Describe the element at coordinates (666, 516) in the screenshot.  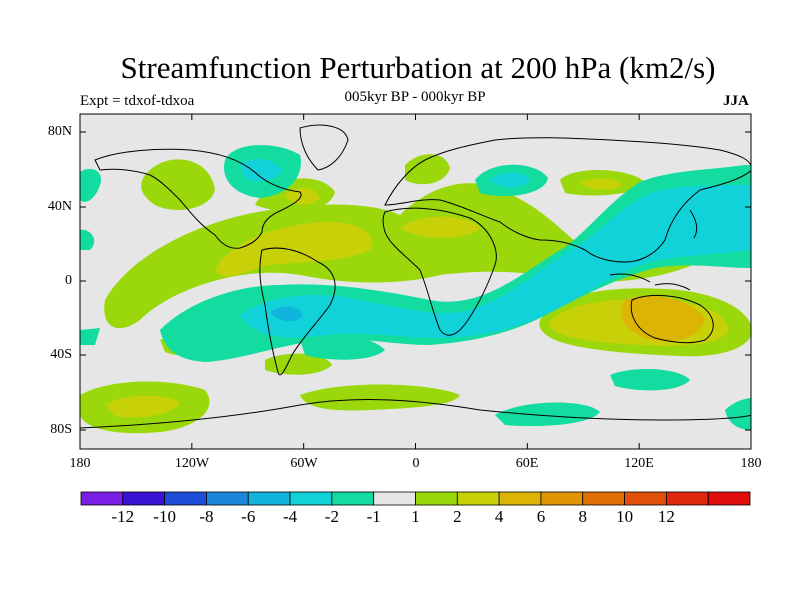
I see `colorbar-label: 12` at that location.